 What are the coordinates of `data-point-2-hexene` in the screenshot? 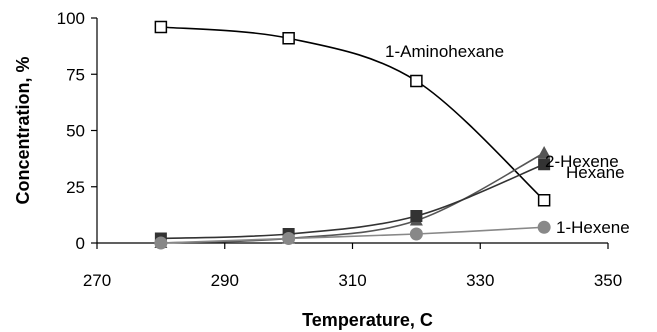 It's located at (544, 152).